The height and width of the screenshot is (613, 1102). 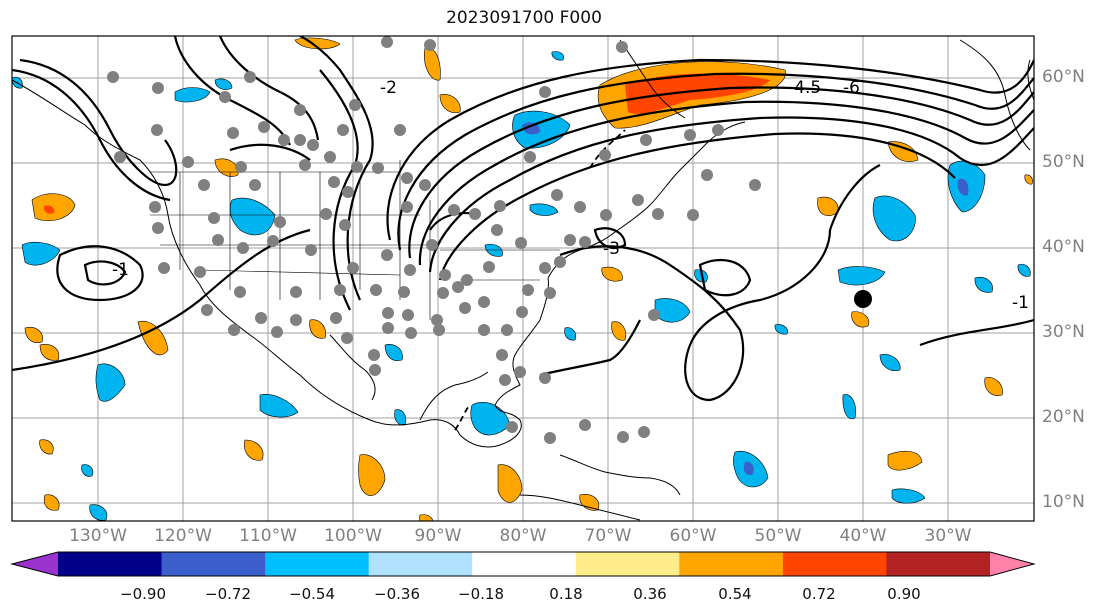 I want to click on dashed-contours, so click(x=540, y=280).